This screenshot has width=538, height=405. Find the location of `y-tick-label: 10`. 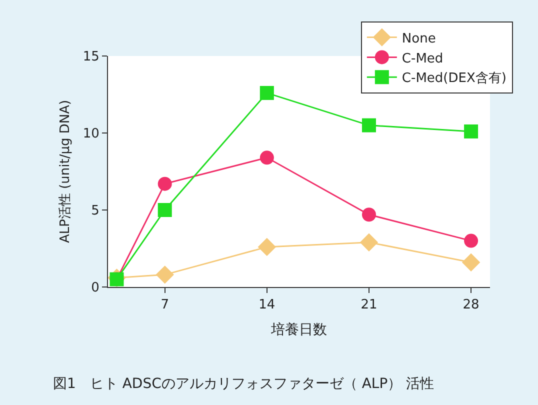

y-tick-label: 10 is located at coordinates (91, 134).